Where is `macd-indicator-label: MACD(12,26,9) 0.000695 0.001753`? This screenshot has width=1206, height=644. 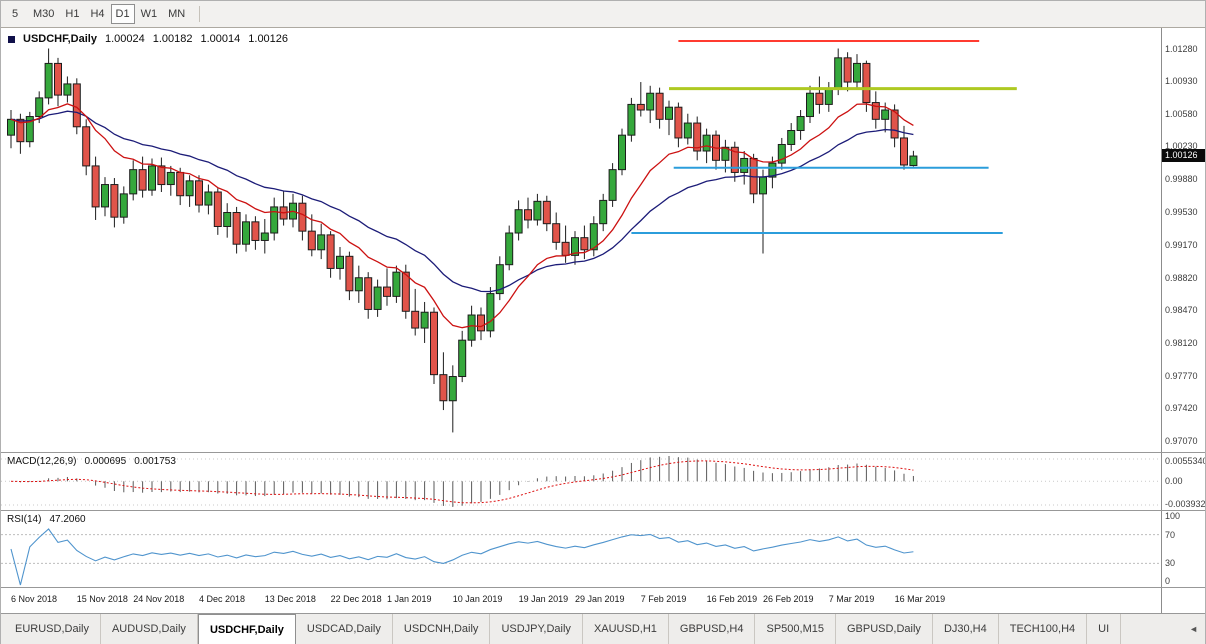 macd-indicator-label: MACD(12,26,9) 0.000695 0.001753 is located at coordinates (91, 461).